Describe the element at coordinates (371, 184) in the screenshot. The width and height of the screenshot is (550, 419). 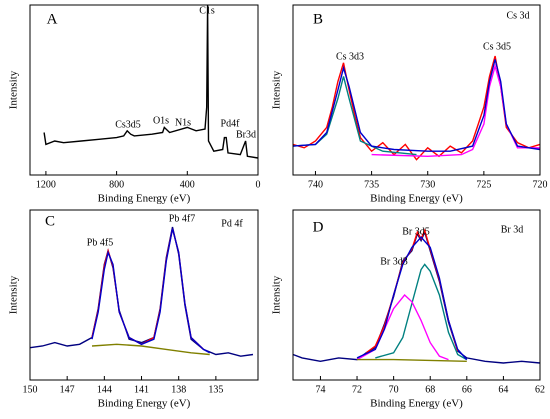
I see `x-tick-label: 735` at that location.